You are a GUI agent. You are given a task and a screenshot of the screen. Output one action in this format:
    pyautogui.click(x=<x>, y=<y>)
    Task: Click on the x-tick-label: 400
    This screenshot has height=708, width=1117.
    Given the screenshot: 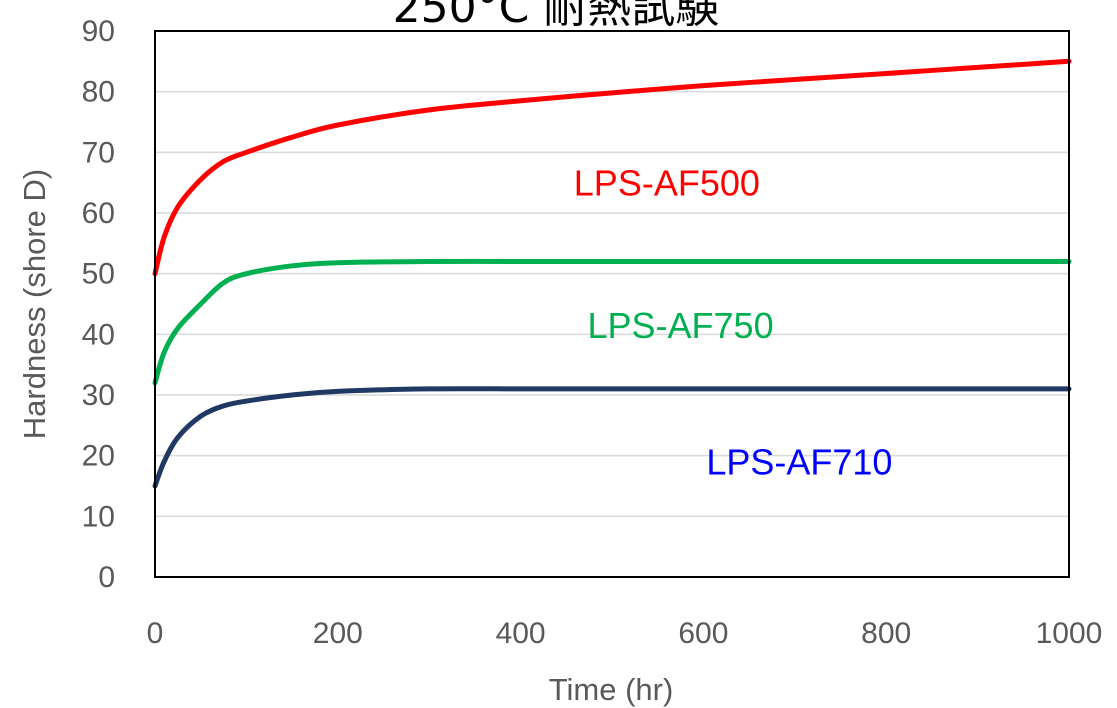 What is the action you would take?
    pyautogui.click(x=521, y=633)
    